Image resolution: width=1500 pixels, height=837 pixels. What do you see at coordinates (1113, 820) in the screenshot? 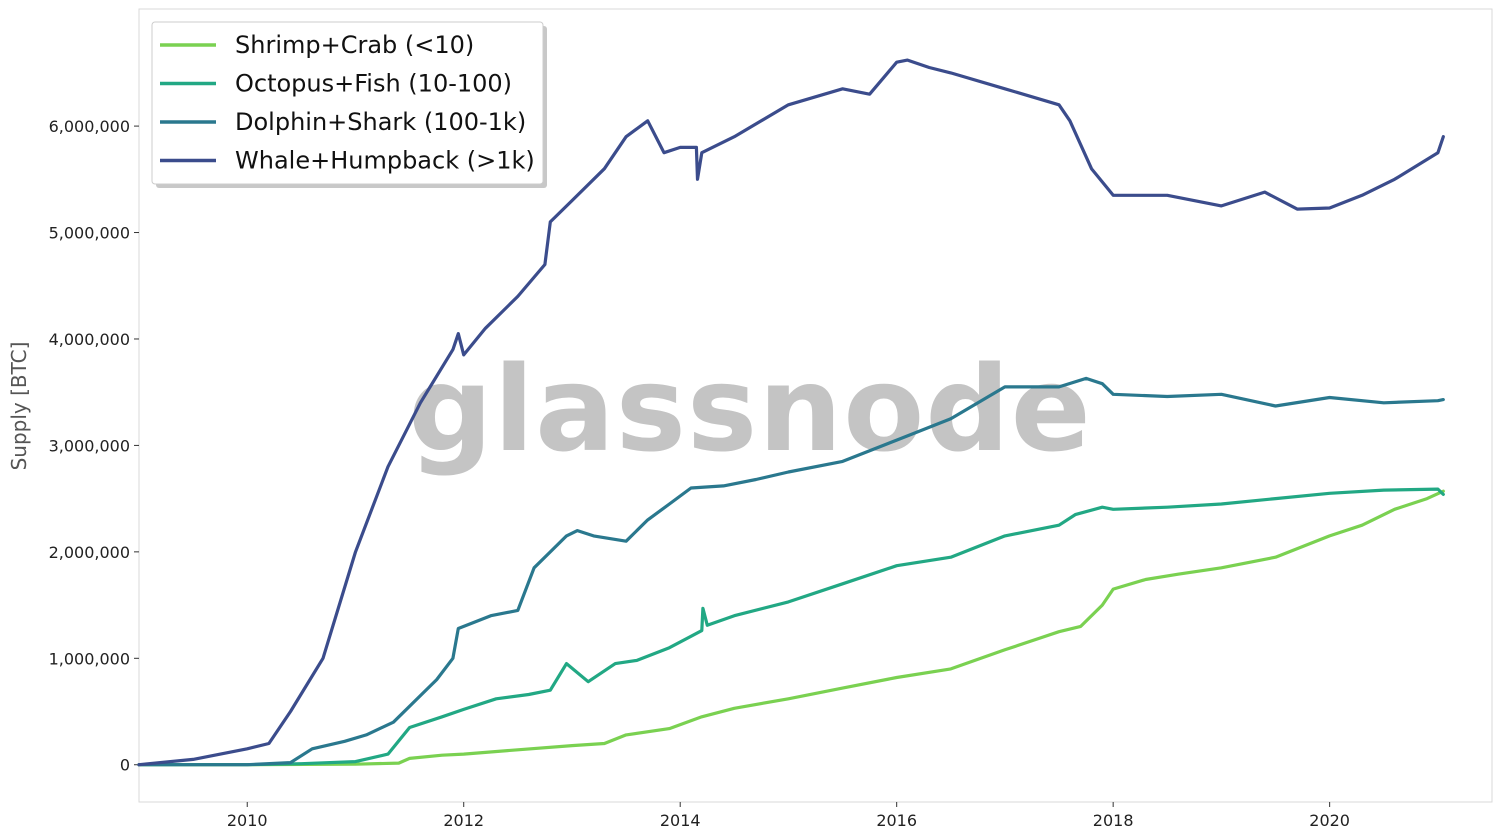
I see `x-tick-label: 2018` at bounding box center [1113, 820].